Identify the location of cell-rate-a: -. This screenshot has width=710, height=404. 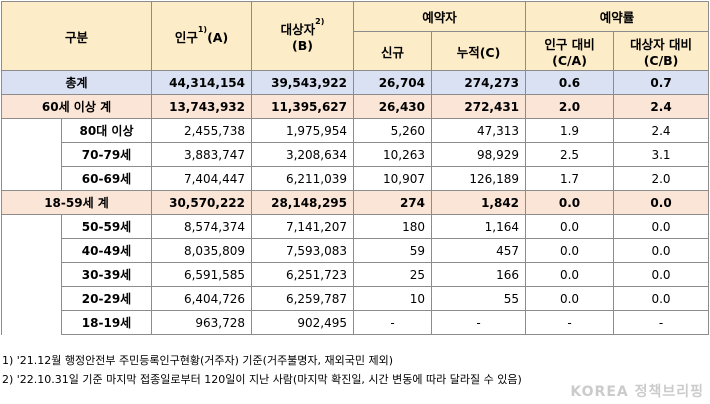
(570, 322).